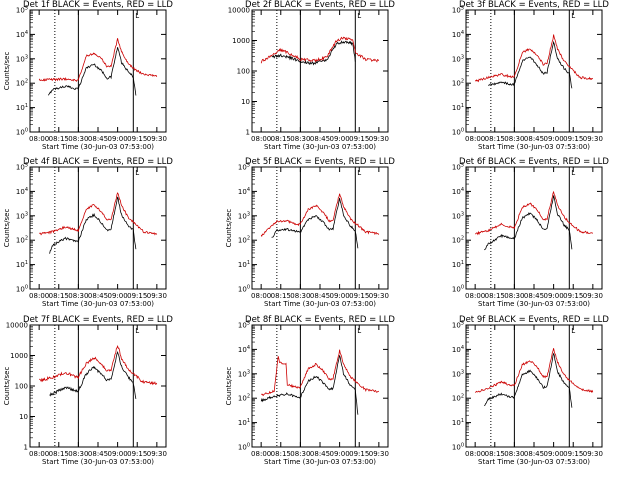 This screenshot has width=640, height=480. What do you see at coordinates (248, 133) in the screenshot?
I see `y-tick-label: 1` at bounding box center [248, 133].